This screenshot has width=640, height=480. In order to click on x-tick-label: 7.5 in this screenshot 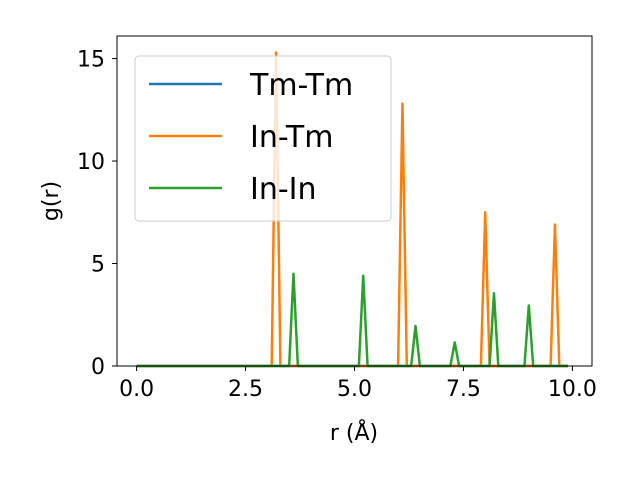, I will do `click(463, 389)`.